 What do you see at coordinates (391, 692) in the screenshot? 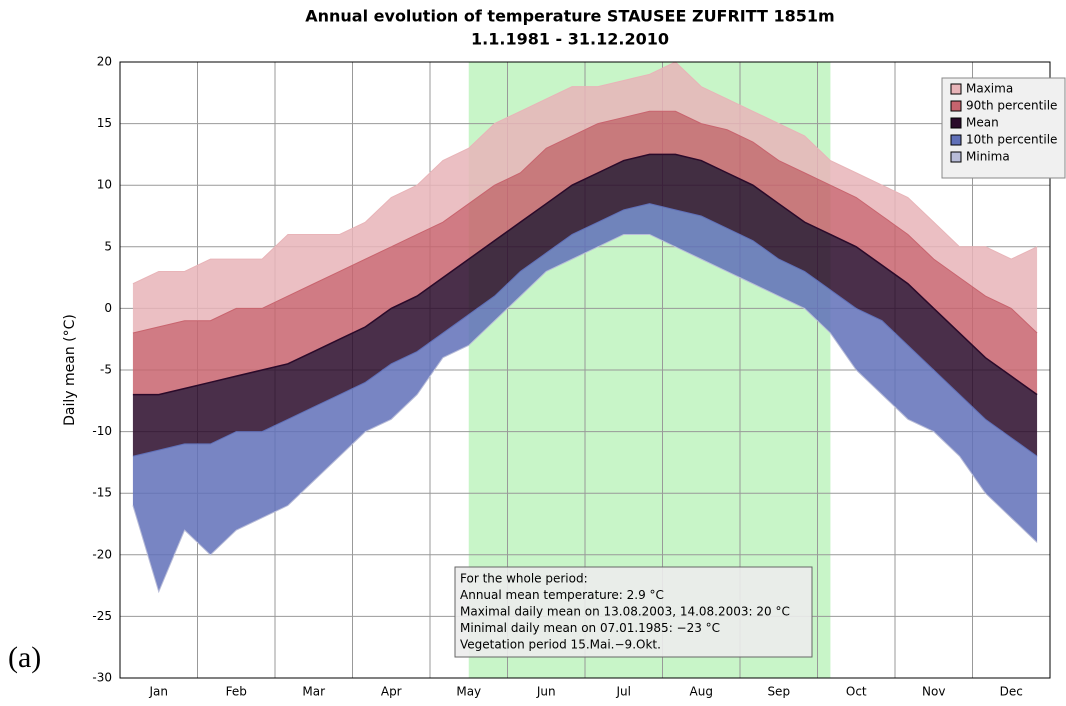
I see `x-tick-label: Apr` at bounding box center [391, 692].